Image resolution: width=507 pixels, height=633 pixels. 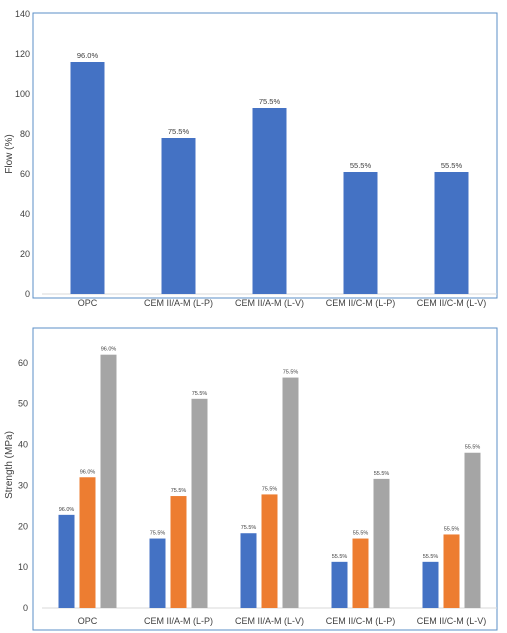 What do you see at coordinates (23, 404) in the screenshot?
I see `y-tick-label: 50` at bounding box center [23, 404].